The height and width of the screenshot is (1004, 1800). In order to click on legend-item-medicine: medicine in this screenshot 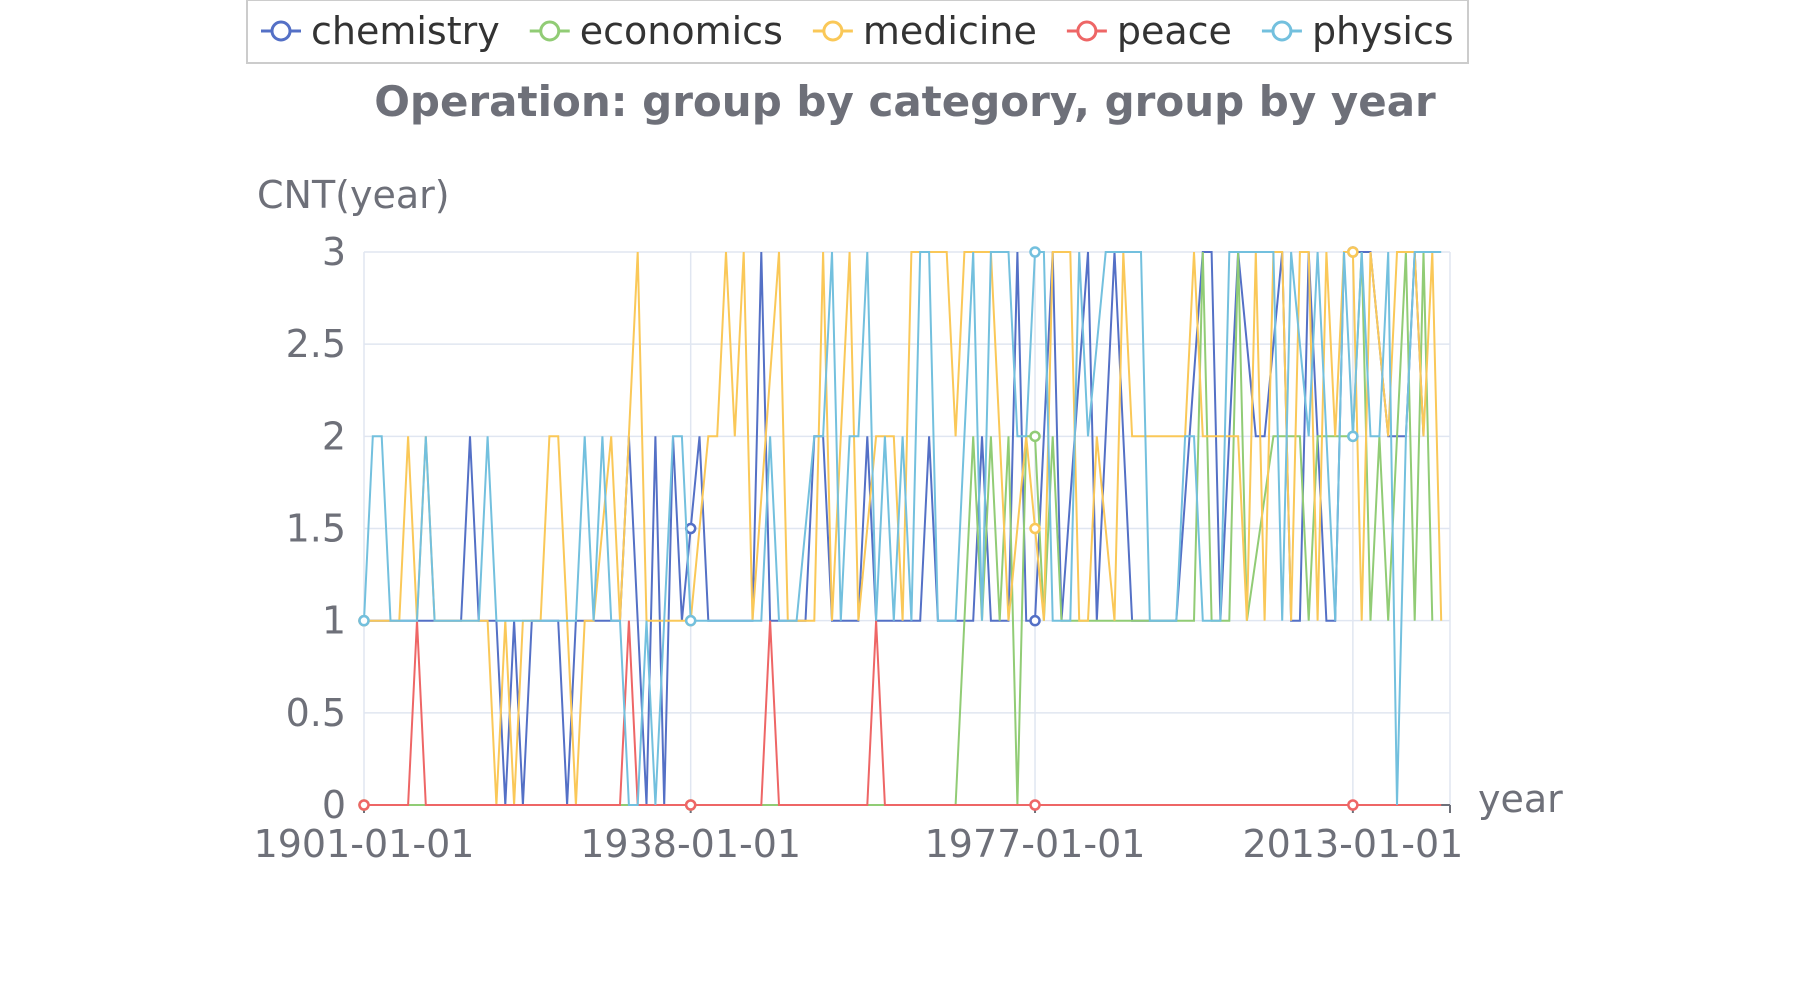, I will do `click(924, 31)`.